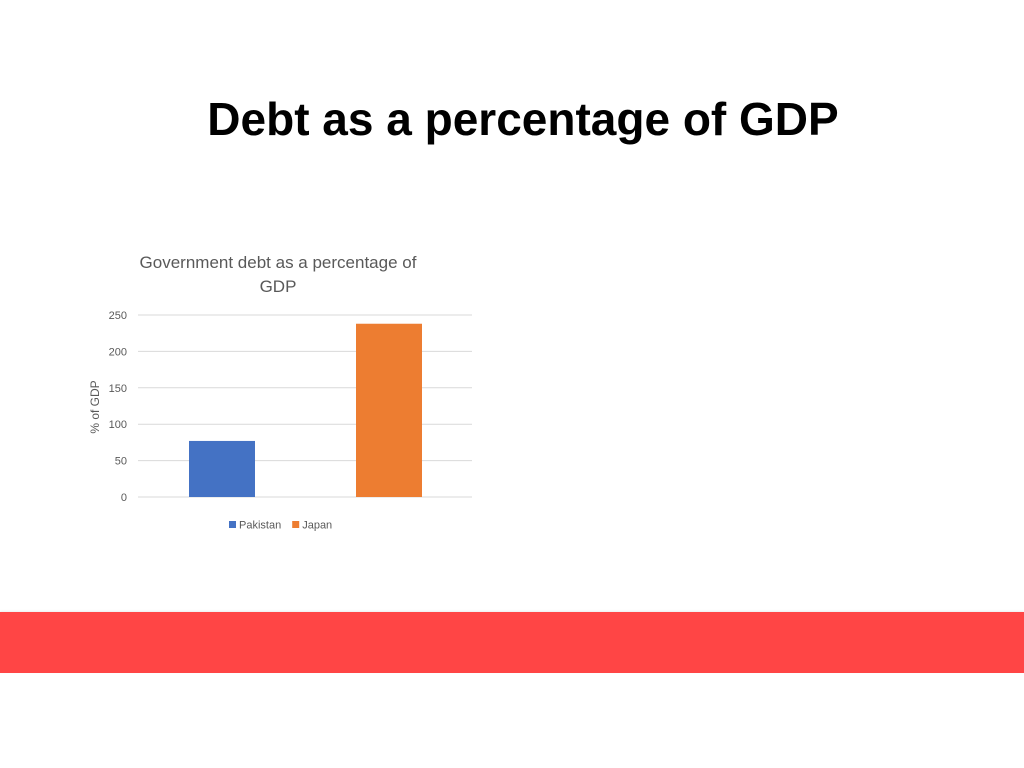  Describe the element at coordinates (296, 524) in the screenshot. I see `legend-swatch-japan` at that location.